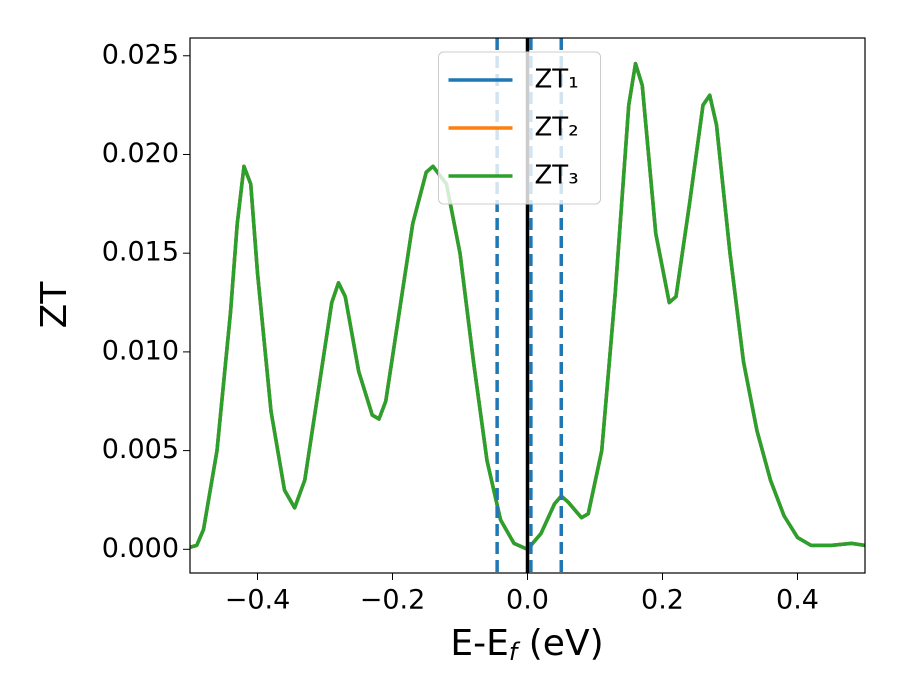 This screenshot has height=700, width=900. I want to click on y-axis-label: ZT, so click(54, 305).